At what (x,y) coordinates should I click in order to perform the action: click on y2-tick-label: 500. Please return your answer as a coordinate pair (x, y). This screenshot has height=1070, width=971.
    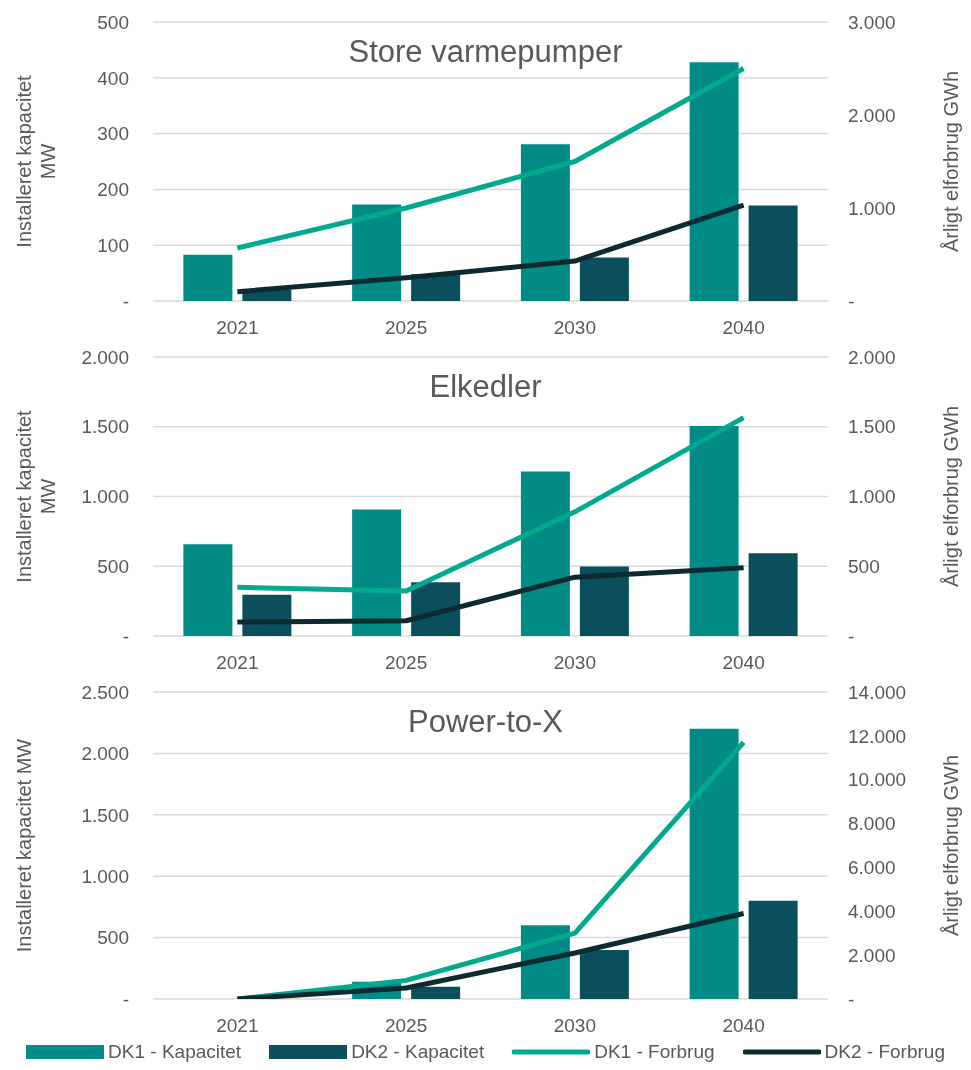
    Looking at the image, I should click on (864, 566).